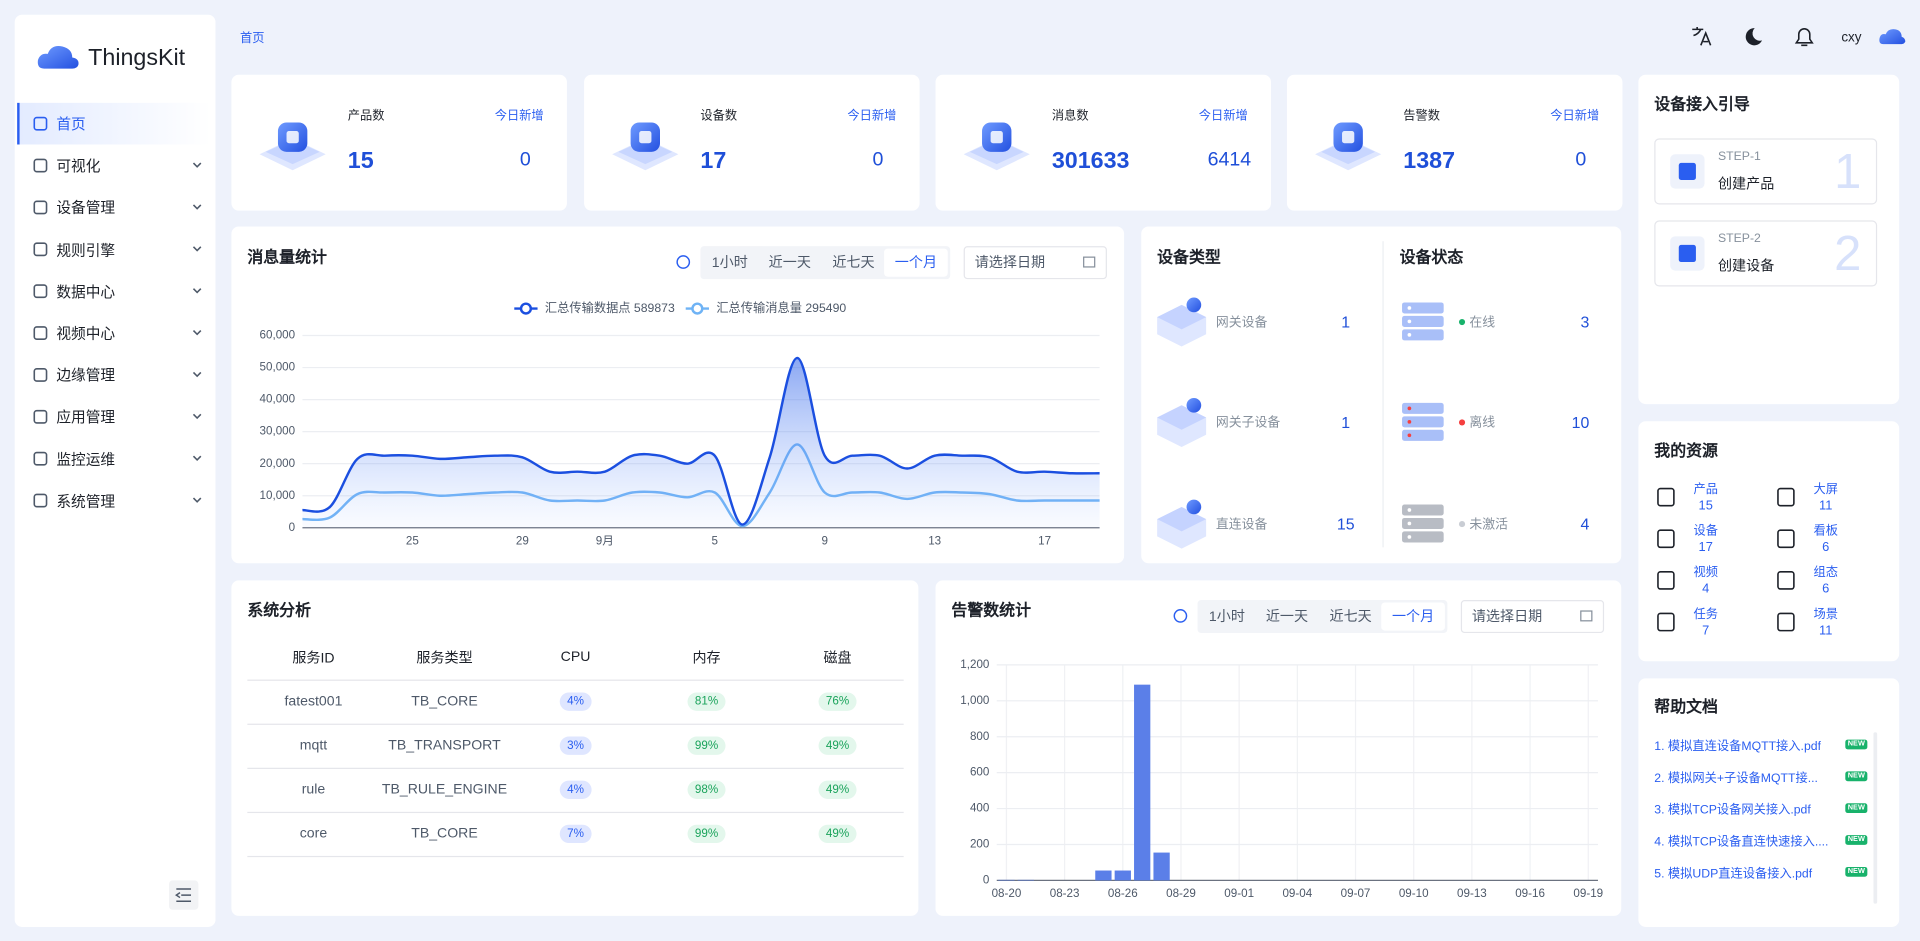 This screenshot has height=941, width=1920. I want to click on device-card, so click(1381, 395).